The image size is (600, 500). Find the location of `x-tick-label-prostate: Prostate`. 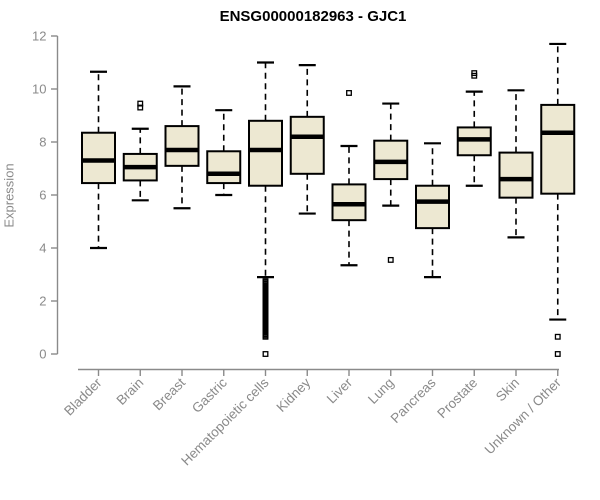

x-tick-label-prostate: Prostate is located at coordinates (457, 398).